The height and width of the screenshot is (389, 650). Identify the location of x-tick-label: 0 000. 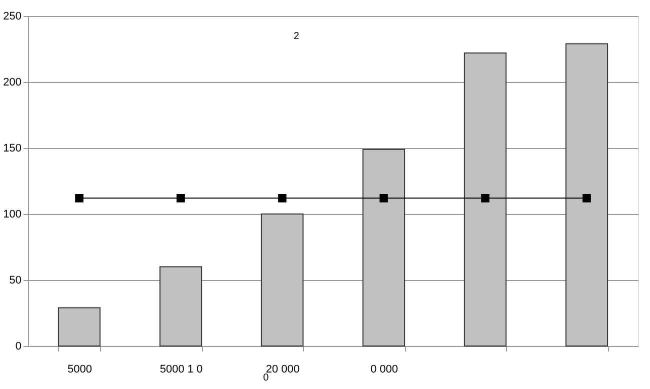
(384, 370).